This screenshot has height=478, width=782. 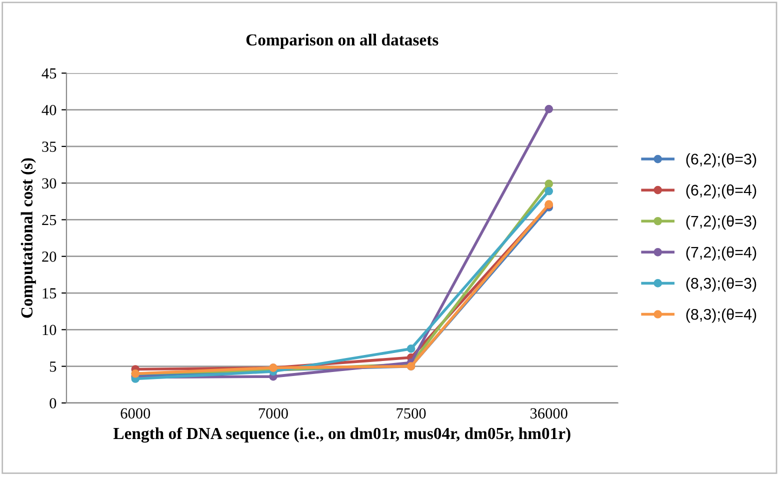 What do you see at coordinates (49, 110) in the screenshot?
I see `y-tick-label: 40` at bounding box center [49, 110].